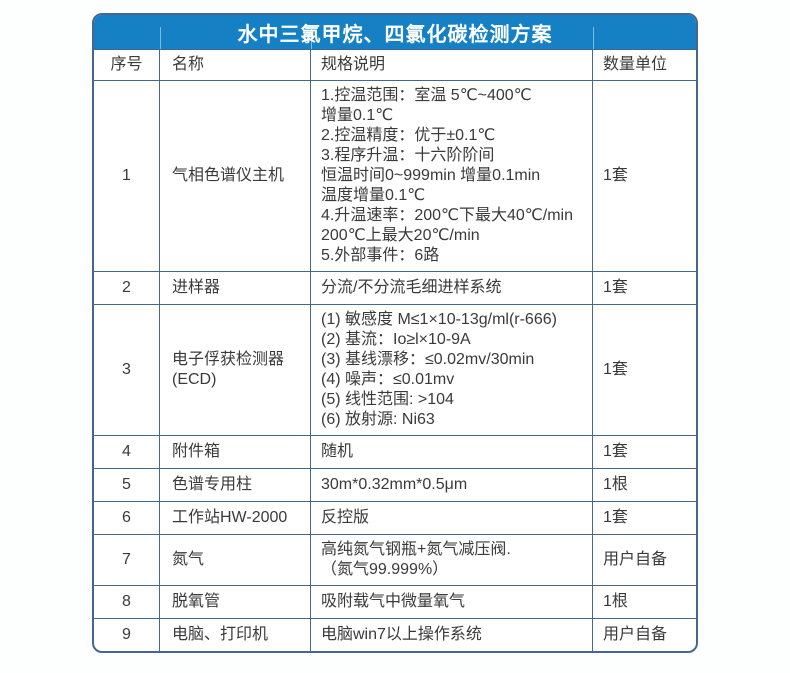  I want to click on table-row: 8 脱氧管 吸附载气中微量氧气 1根, so click(395, 601).